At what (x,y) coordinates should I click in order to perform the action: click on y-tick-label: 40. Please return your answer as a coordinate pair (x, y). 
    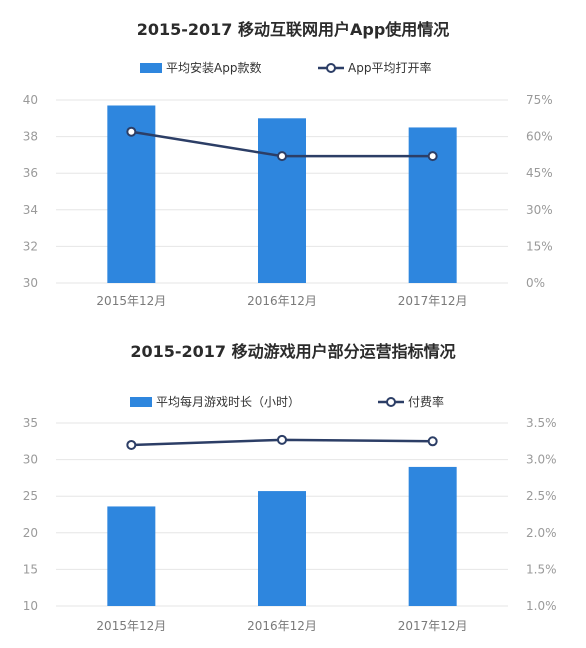
    Looking at the image, I should click on (30, 100).